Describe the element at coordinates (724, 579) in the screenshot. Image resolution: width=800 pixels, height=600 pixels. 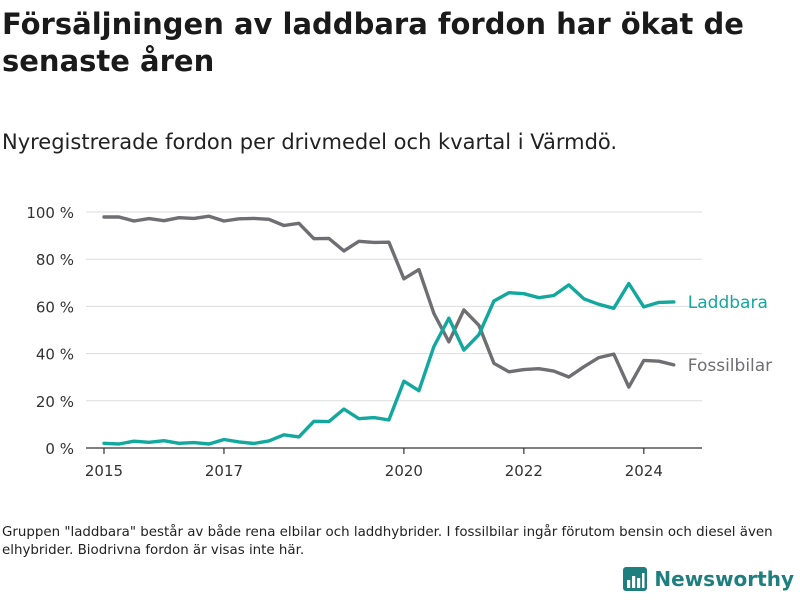
I see `brand-name: Newsworthy` at that location.